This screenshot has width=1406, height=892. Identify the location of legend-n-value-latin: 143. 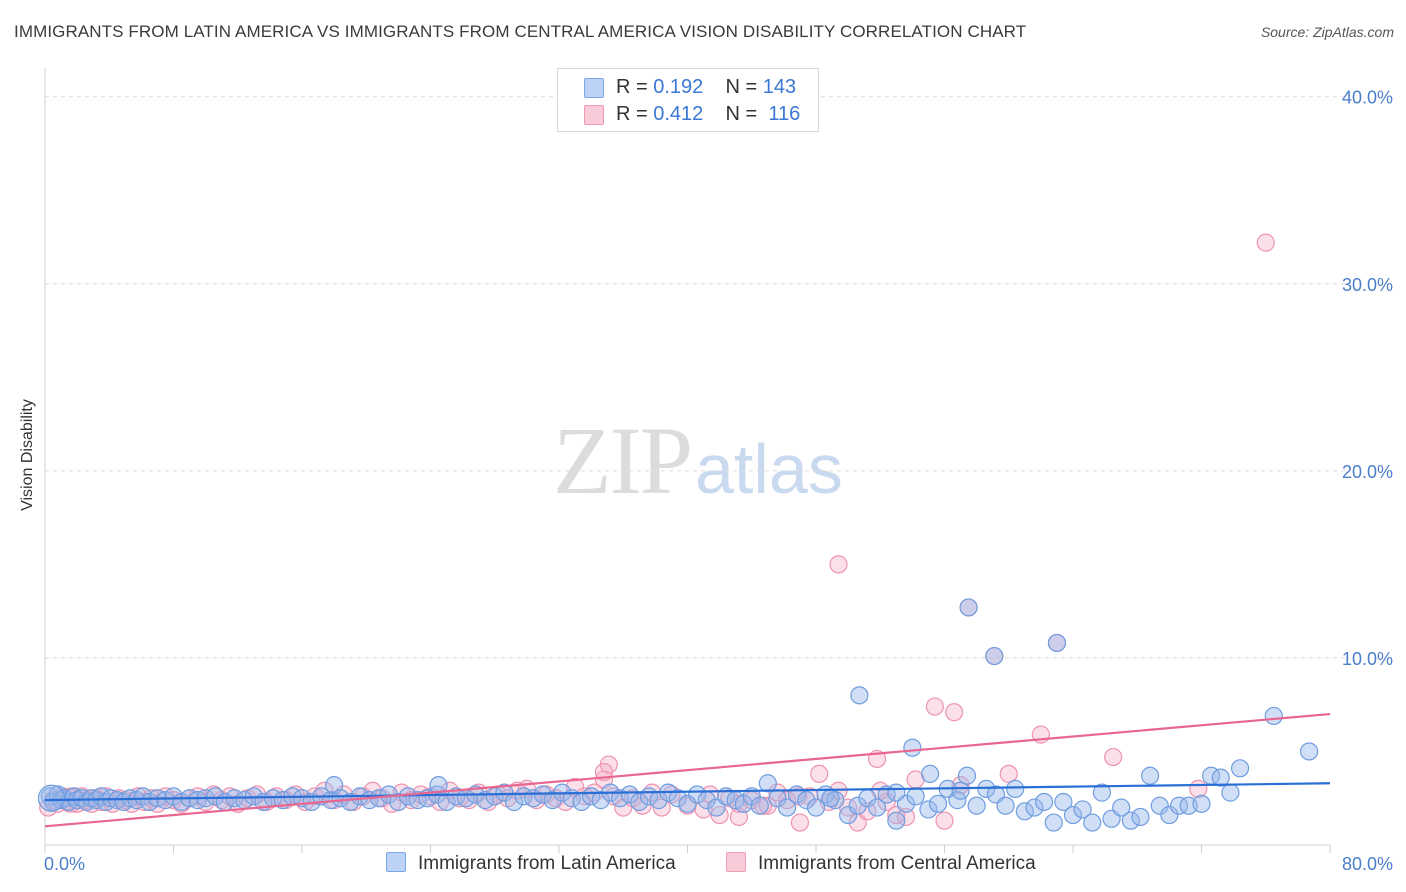
(779, 87).